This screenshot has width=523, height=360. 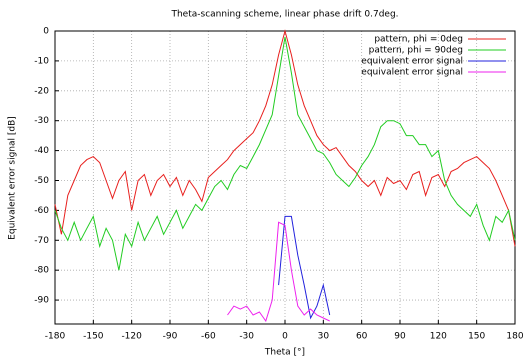 What do you see at coordinates (46, 32) in the screenshot?
I see `y-tick-label: 0` at bounding box center [46, 32].